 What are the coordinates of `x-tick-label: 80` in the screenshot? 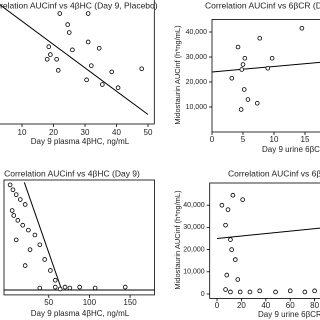 It's located at (314, 305).